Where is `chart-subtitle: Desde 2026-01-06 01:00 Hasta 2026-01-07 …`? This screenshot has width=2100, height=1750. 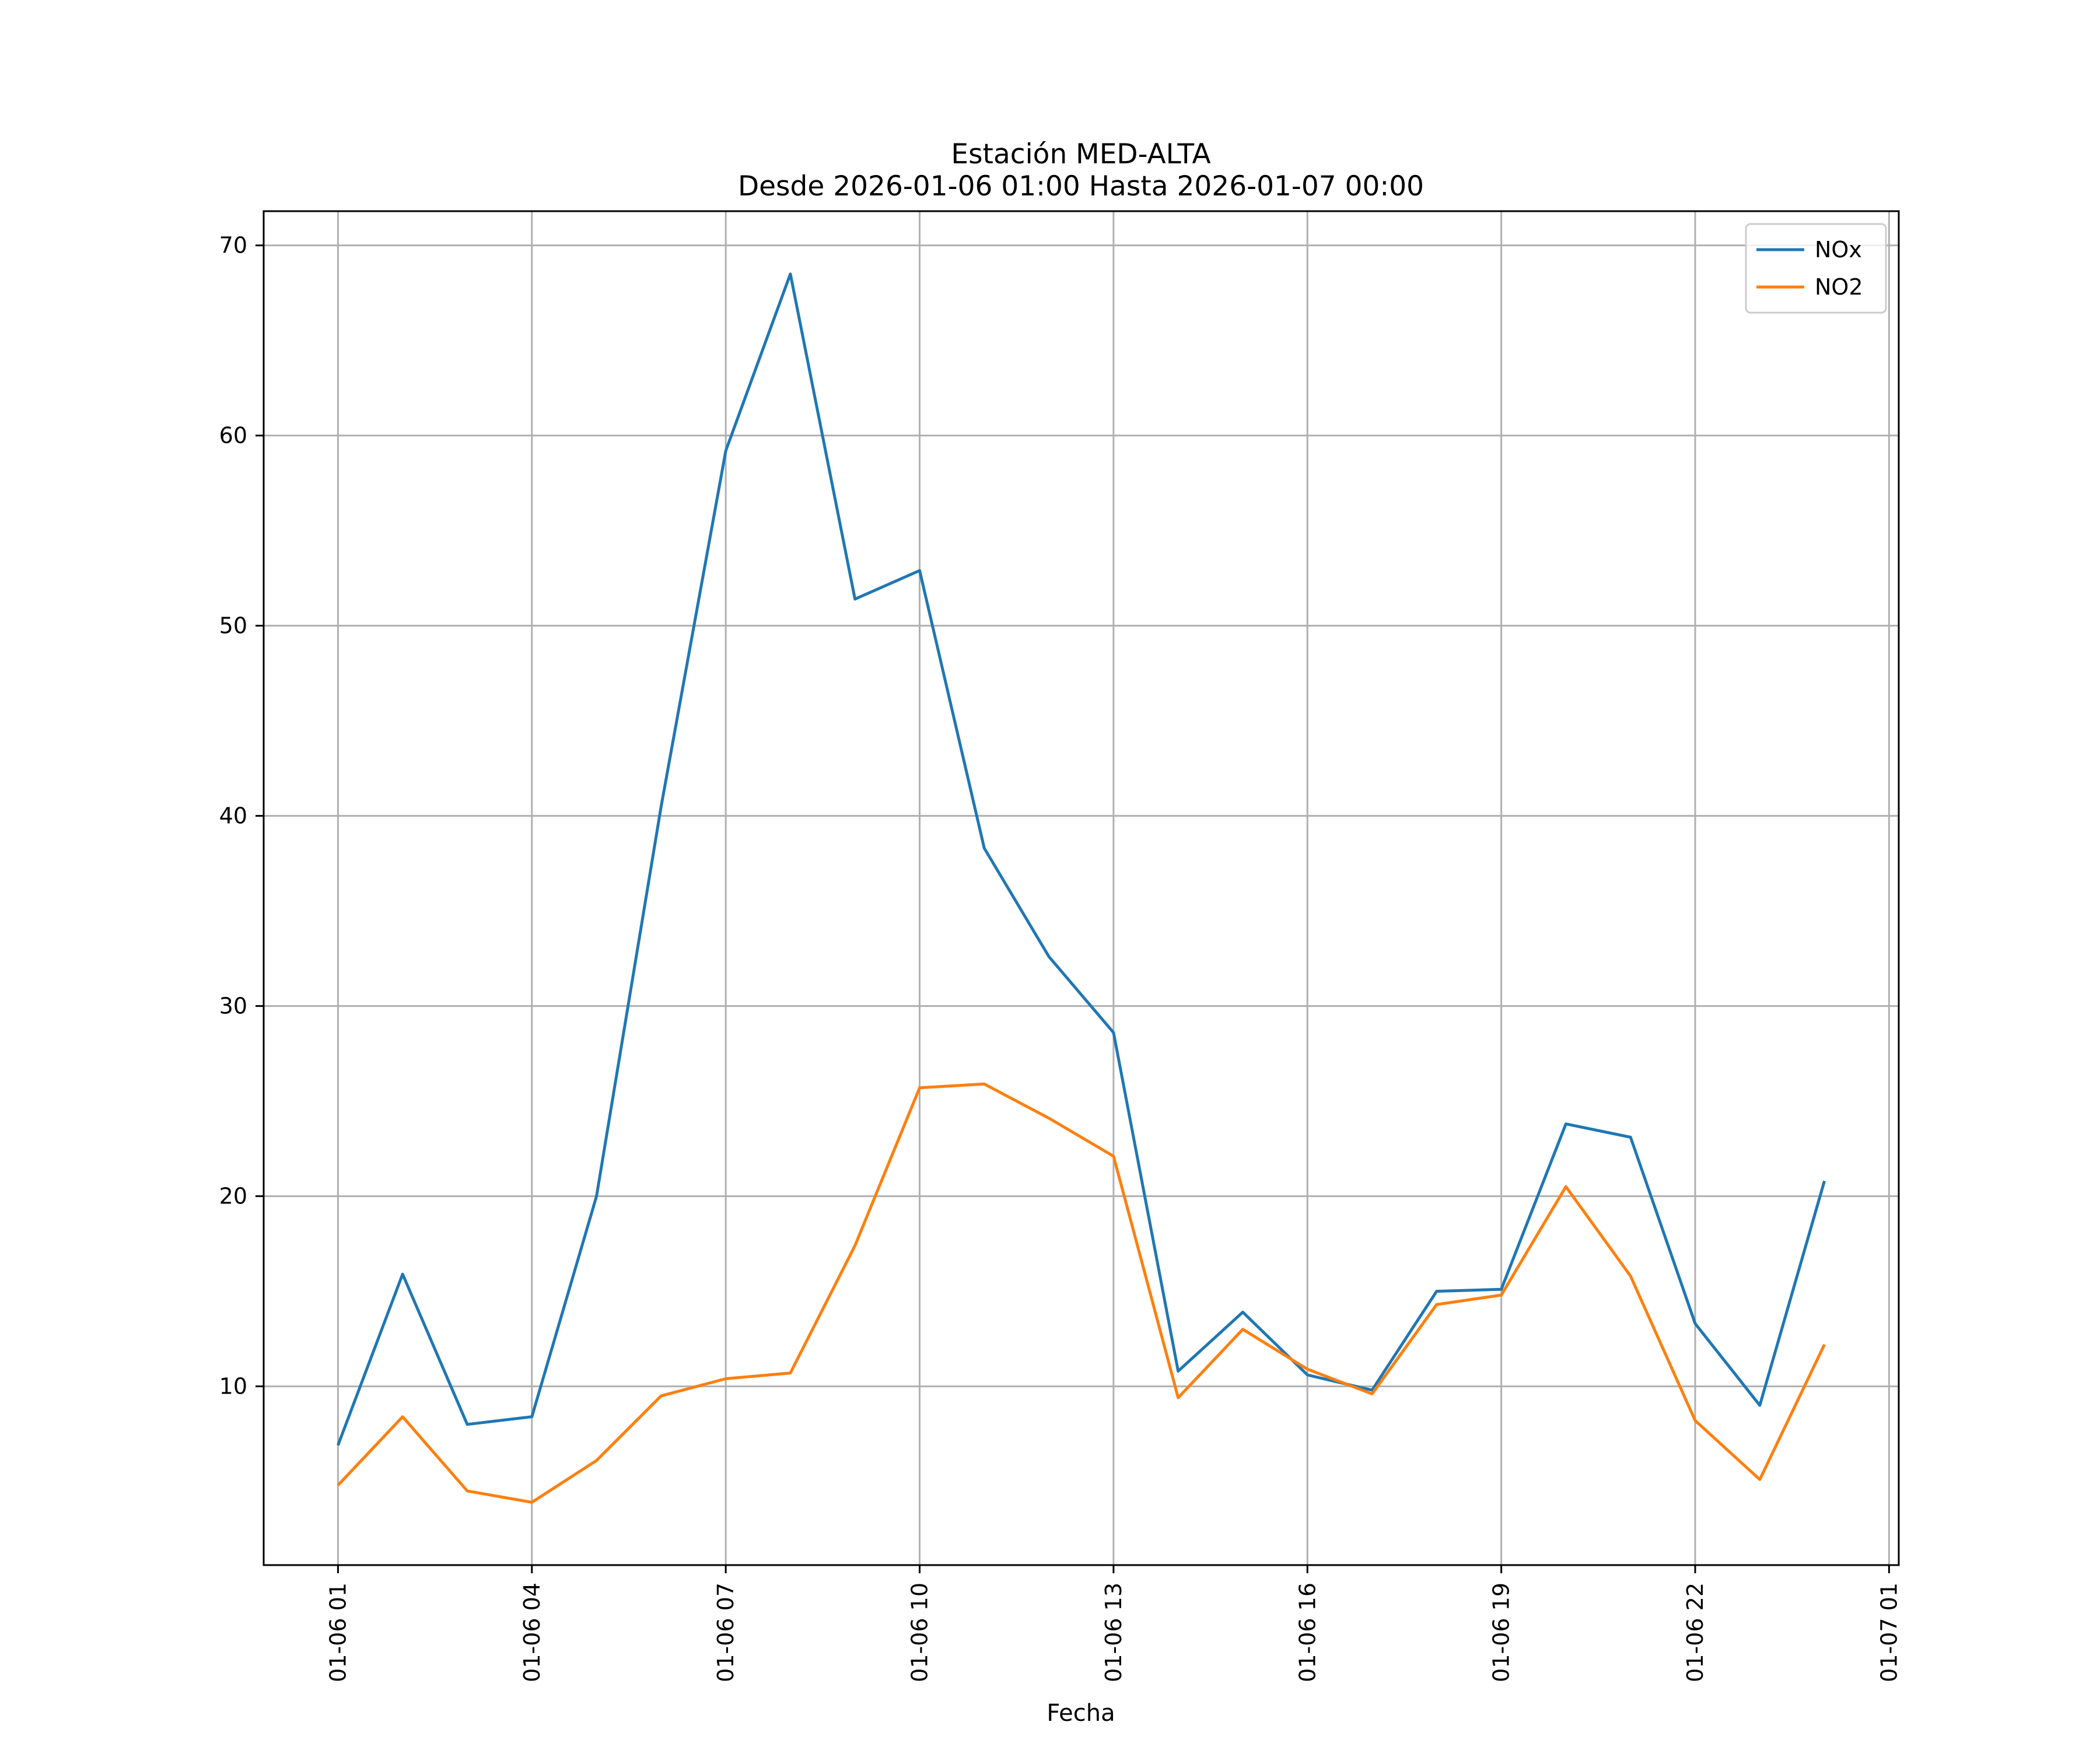
chart-subtitle: Desde 2026-01-06 01:00 Hasta 2026-01-07 … is located at coordinates (1081, 186).